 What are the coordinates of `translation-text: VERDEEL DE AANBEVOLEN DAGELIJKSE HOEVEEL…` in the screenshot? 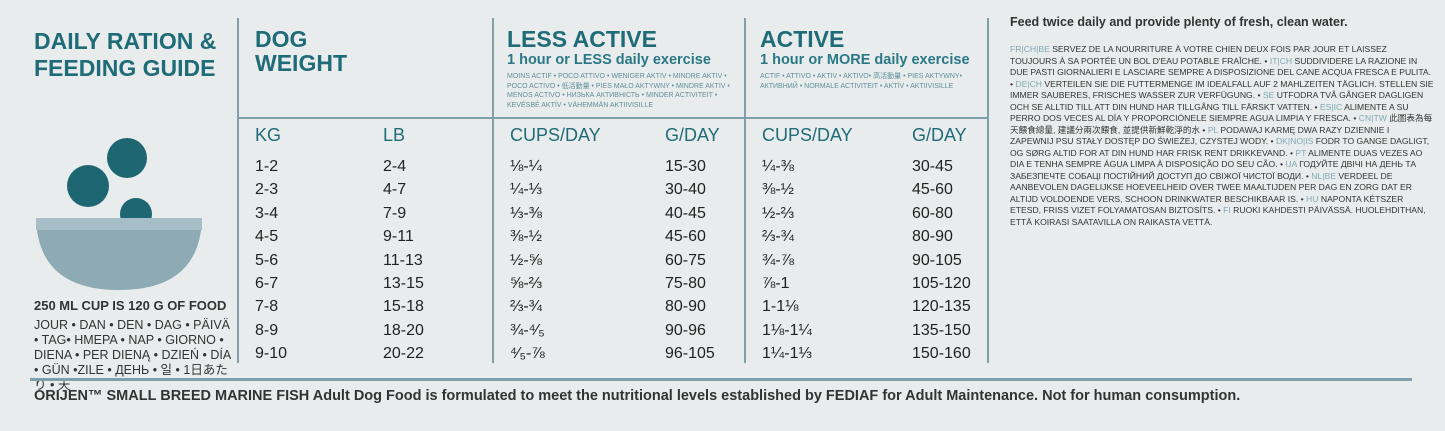 It's located at (1211, 187).